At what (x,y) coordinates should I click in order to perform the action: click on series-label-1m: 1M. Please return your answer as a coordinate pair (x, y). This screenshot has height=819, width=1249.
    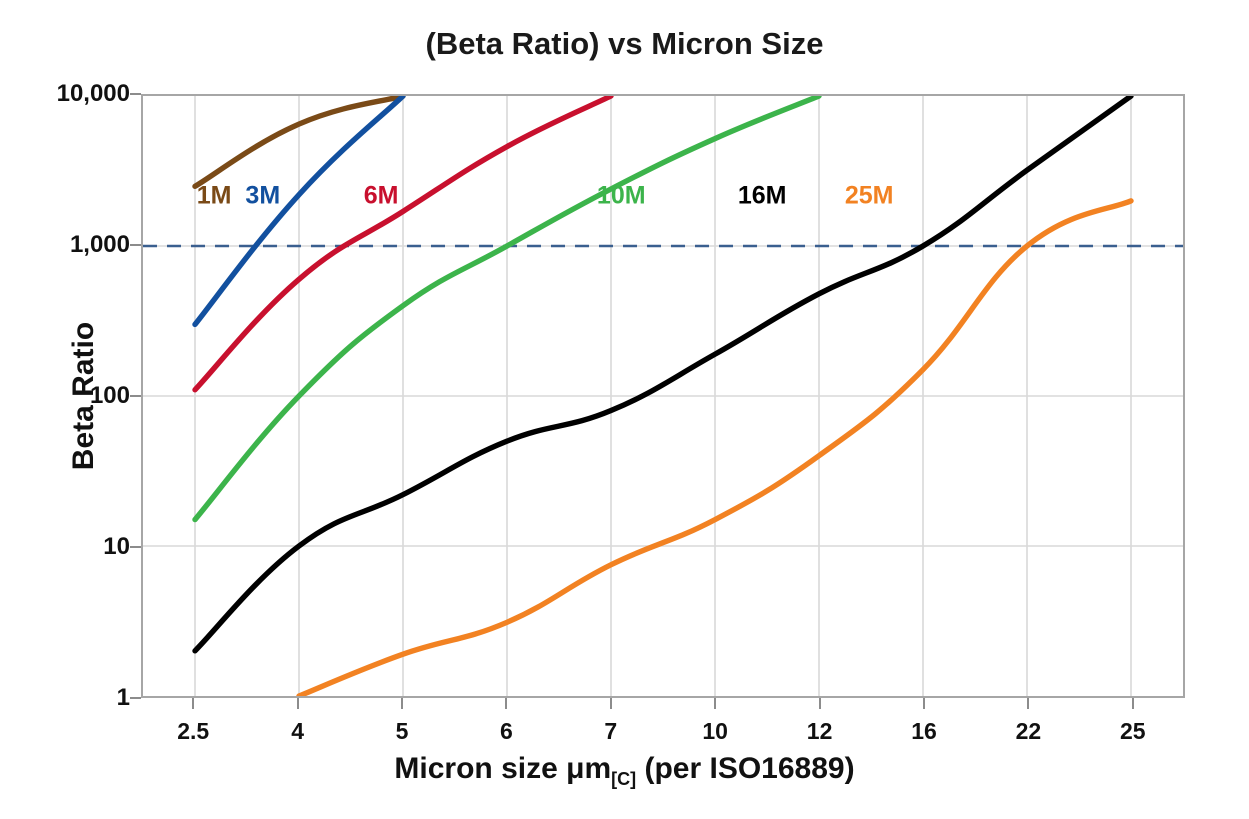
    Looking at the image, I should click on (214, 195).